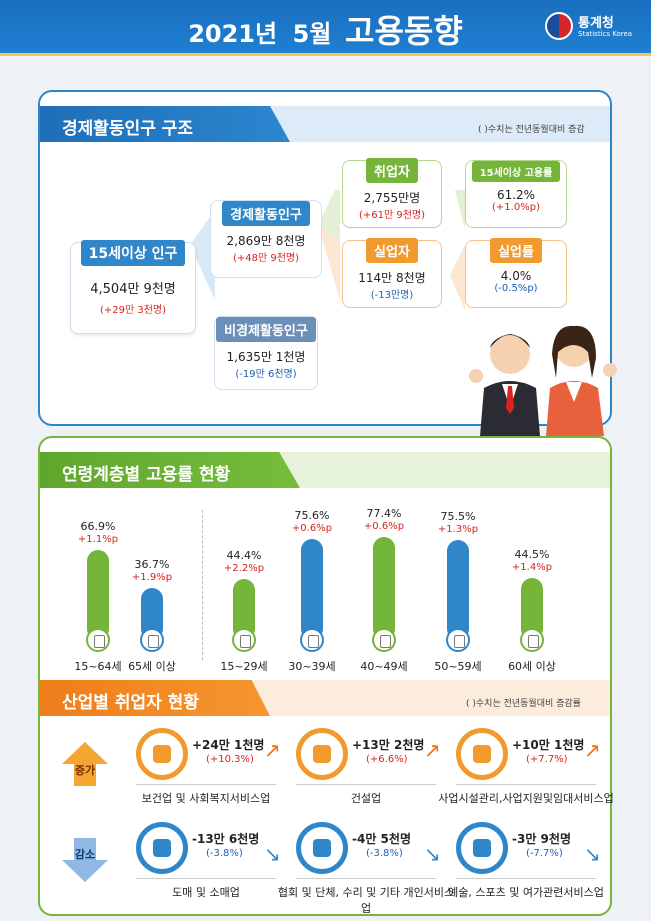  What do you see at coordinates (98, 526) in the screenshot?
I see `chart-value-label: 66.9%` at bounding box center [98, 526].